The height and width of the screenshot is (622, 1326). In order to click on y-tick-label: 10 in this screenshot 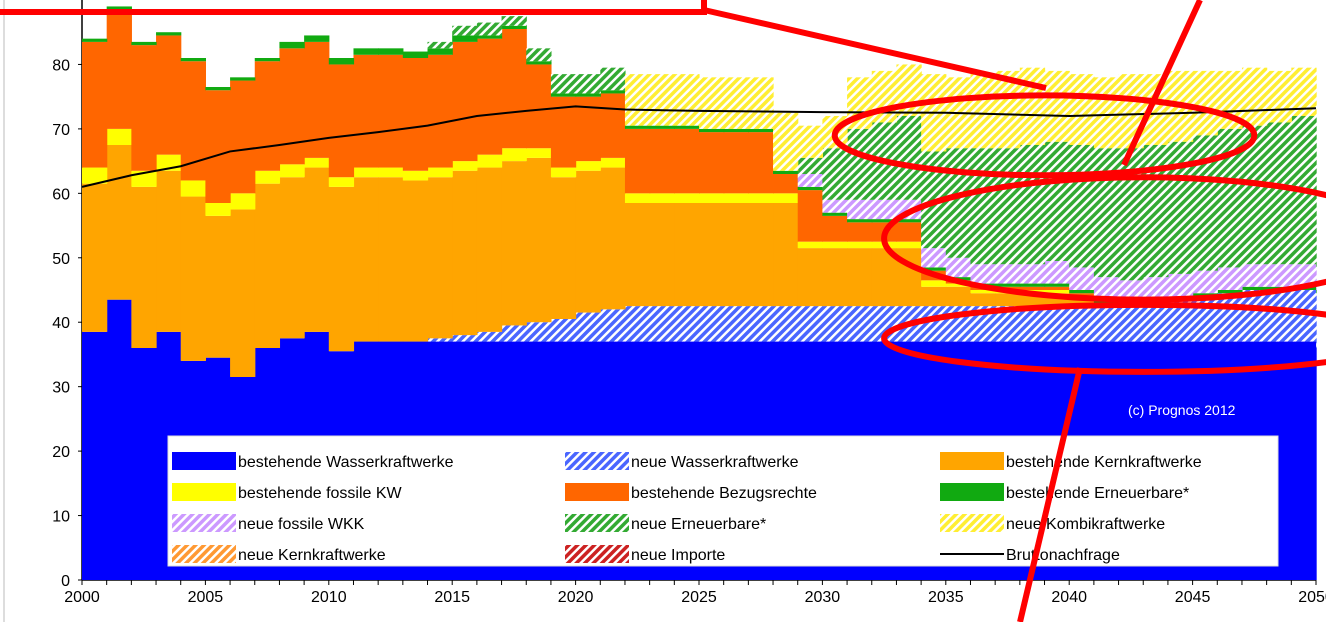, I will do `click(61, 517)`.